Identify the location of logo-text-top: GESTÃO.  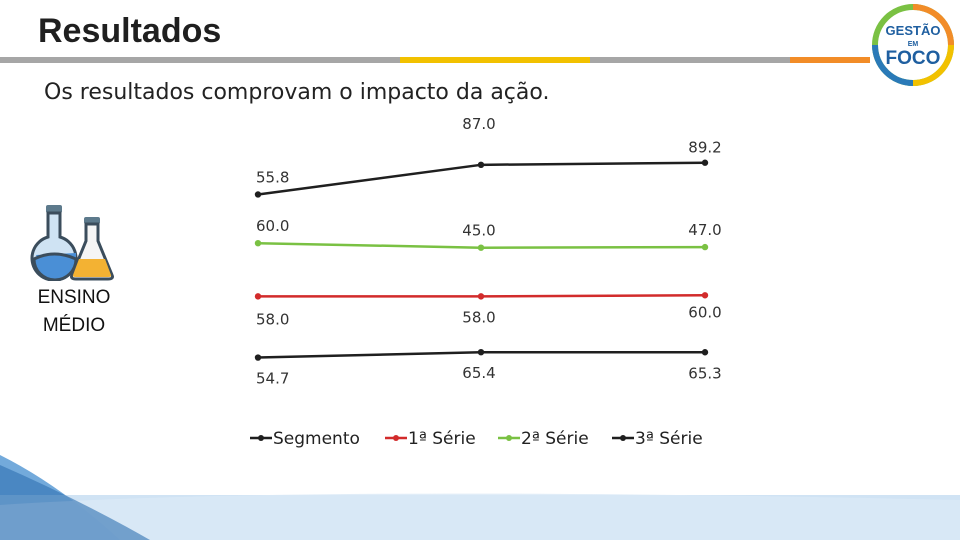
(913, 30).